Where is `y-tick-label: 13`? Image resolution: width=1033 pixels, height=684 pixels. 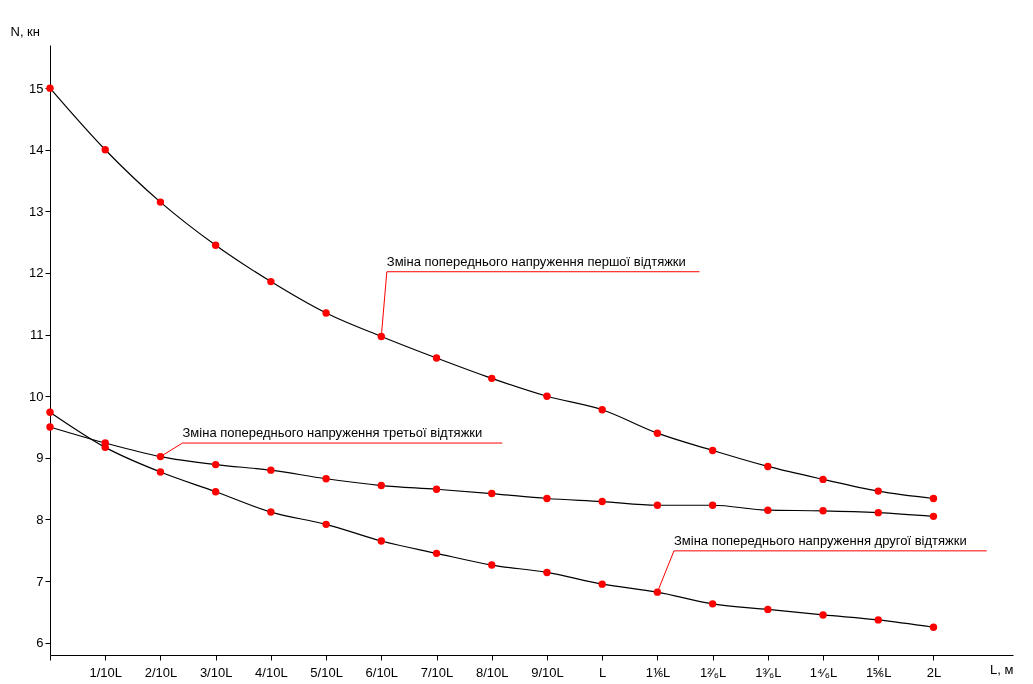
y-tick-label: 13 is located at coordinates (36, 211).